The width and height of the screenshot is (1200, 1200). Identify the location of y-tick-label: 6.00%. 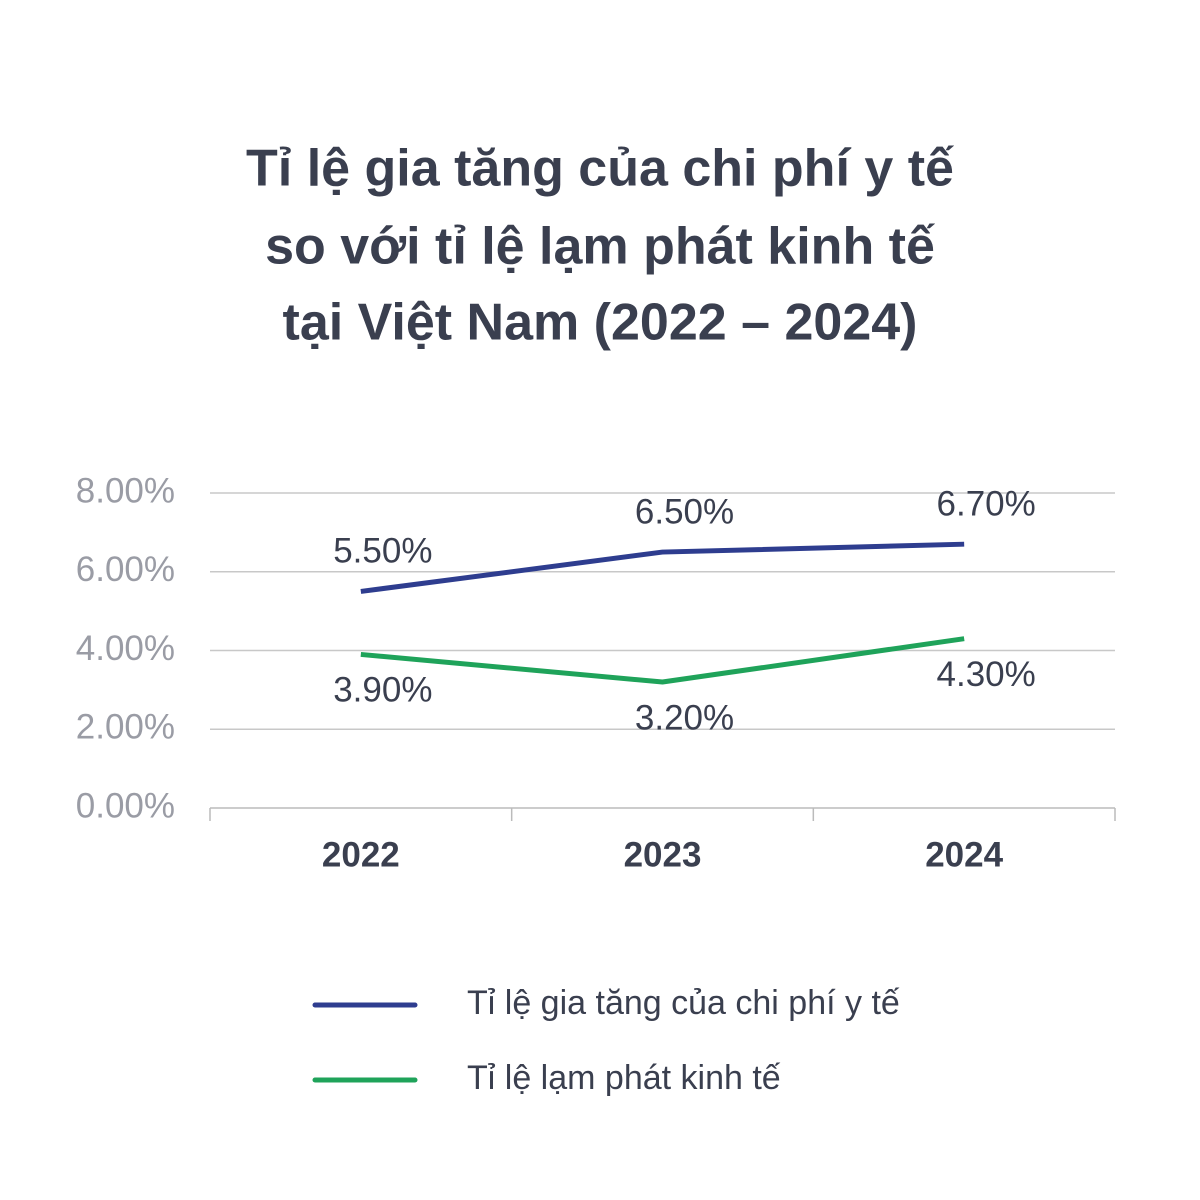
(125, 569).